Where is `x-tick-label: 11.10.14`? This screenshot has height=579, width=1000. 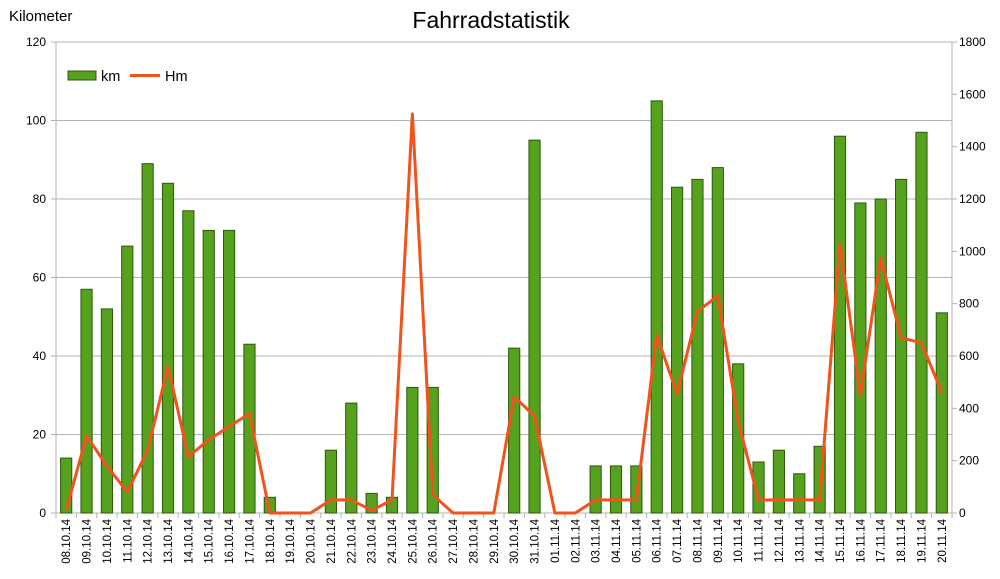
x-tick-label: 11.10.14 is located at coordinates (128, 540).